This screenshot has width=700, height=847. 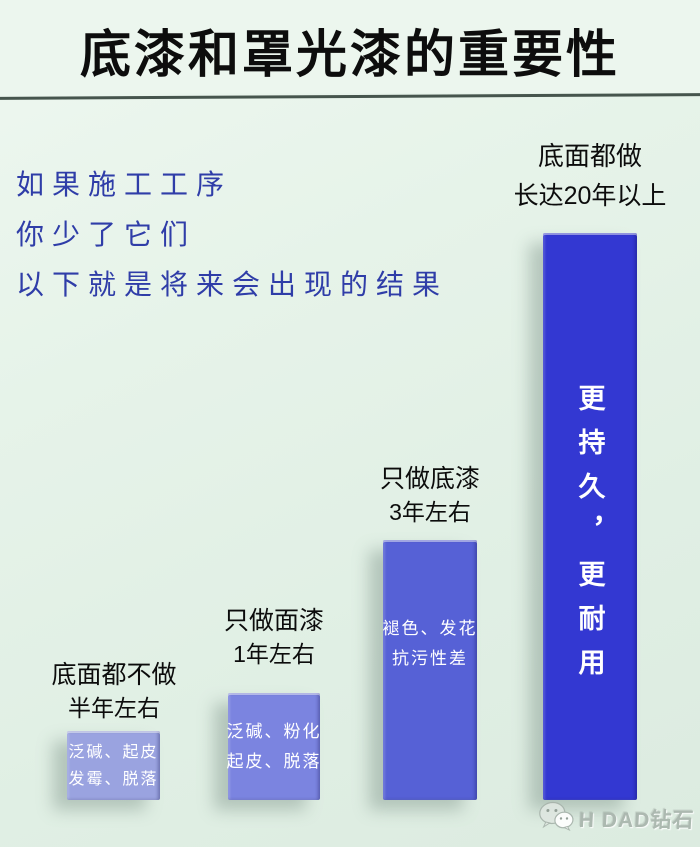 What do you see at coordinates (124, 184) in the screenshot?
I see `intro-line-1: 如果施工工序` at bounding box center [124, 184].